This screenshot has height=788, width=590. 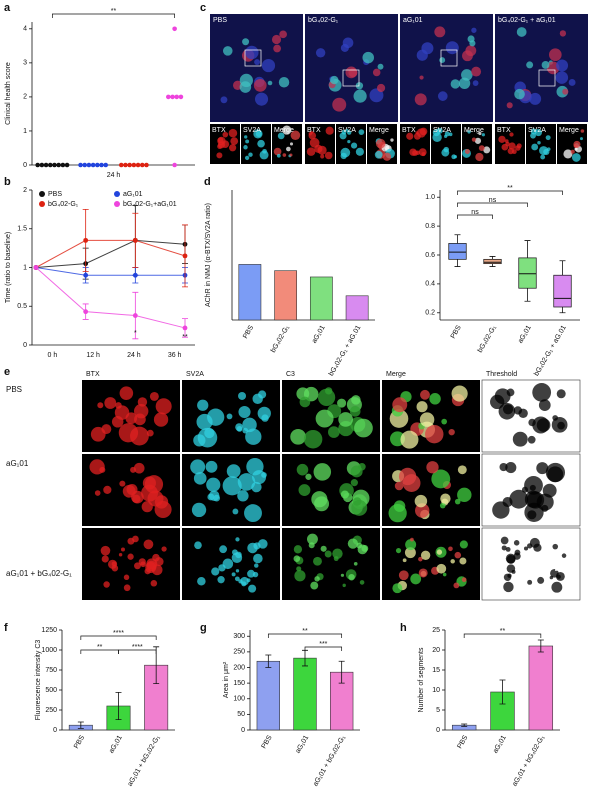 What do you see at coordinates (49, 650) in the screenshot?
I see `y-tick-label: 1000` at bounding box center [49, 650].